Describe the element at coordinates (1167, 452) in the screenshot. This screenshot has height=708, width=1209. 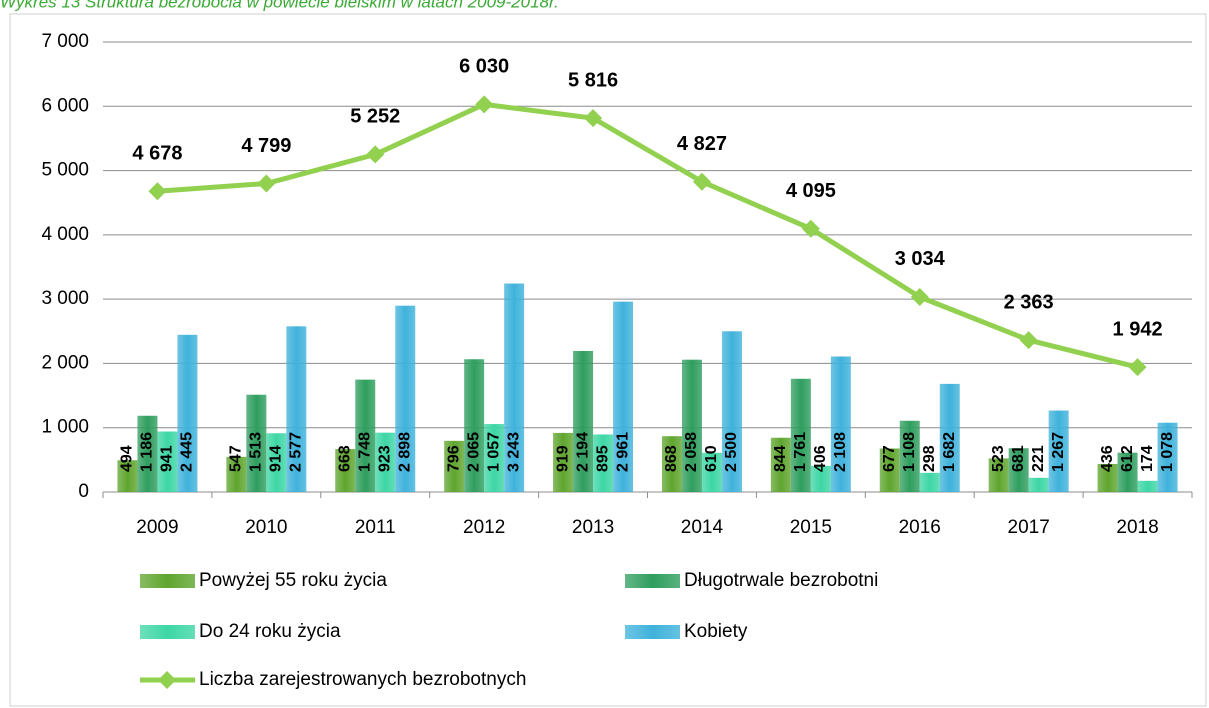
I see `bar-value-label: 1 078` at that location.